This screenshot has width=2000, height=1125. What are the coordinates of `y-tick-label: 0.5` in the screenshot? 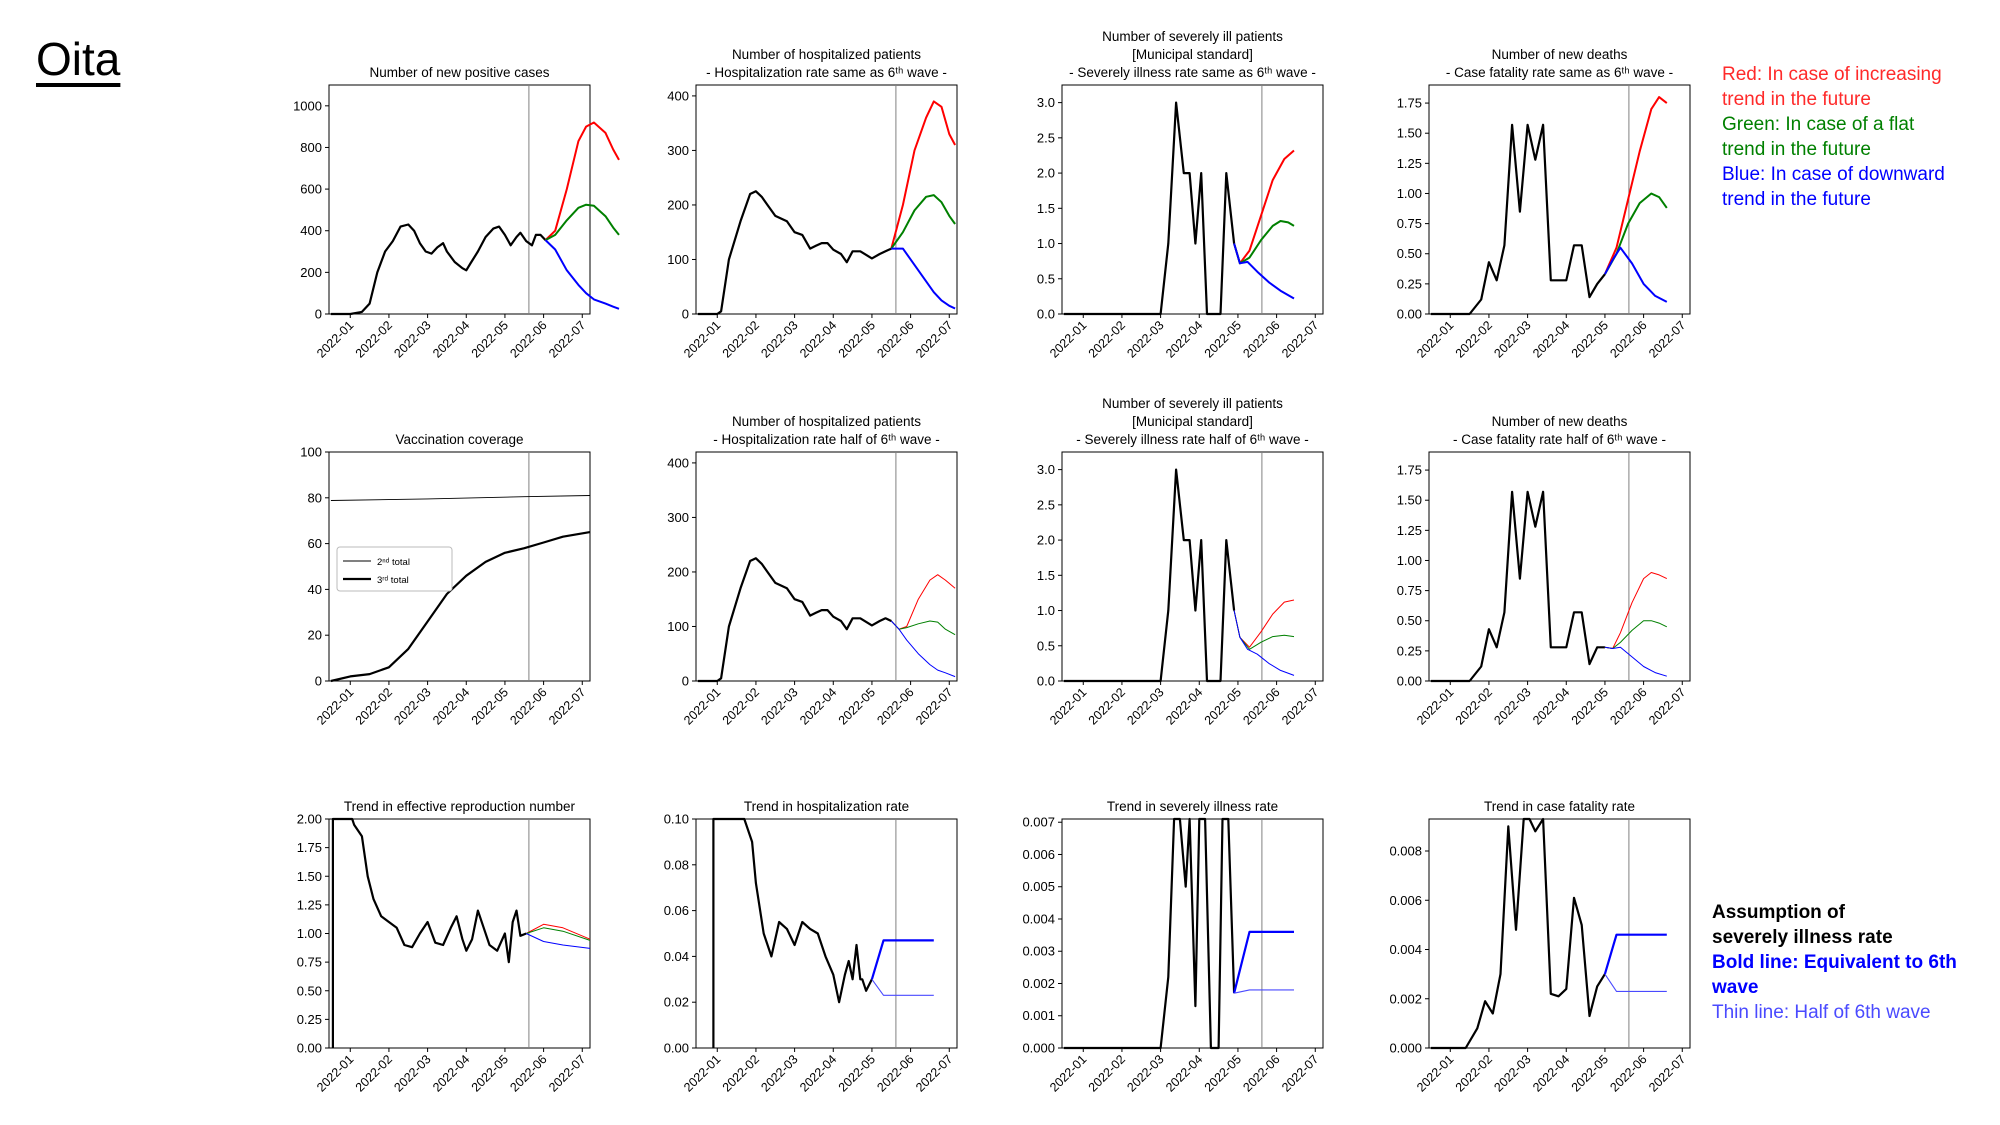 It's located at (1046, 645).